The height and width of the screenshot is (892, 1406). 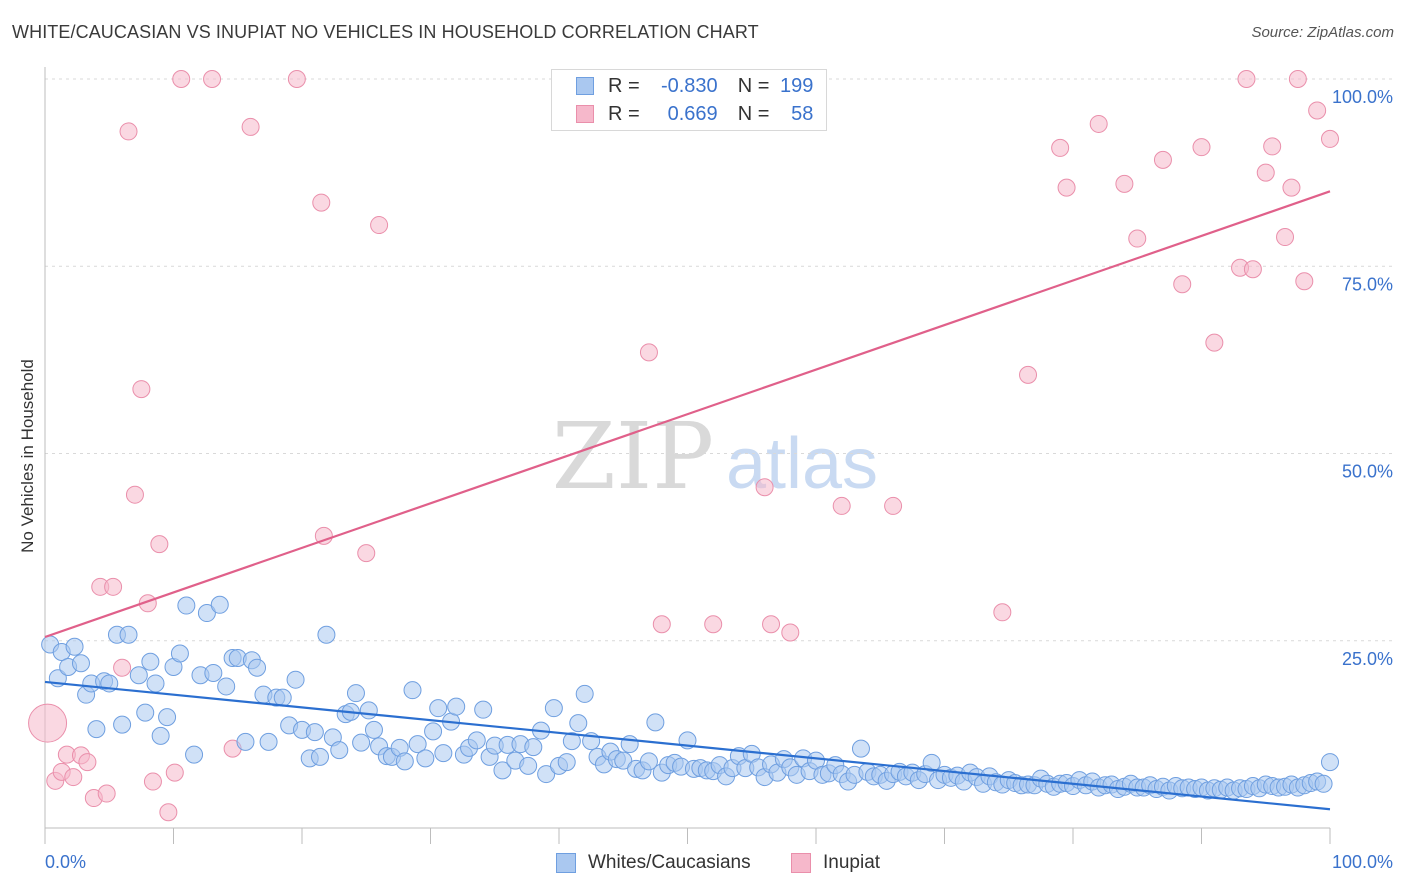 I want to click on series-legend-inupiat: Inupiat, so click(x=835, y=863).